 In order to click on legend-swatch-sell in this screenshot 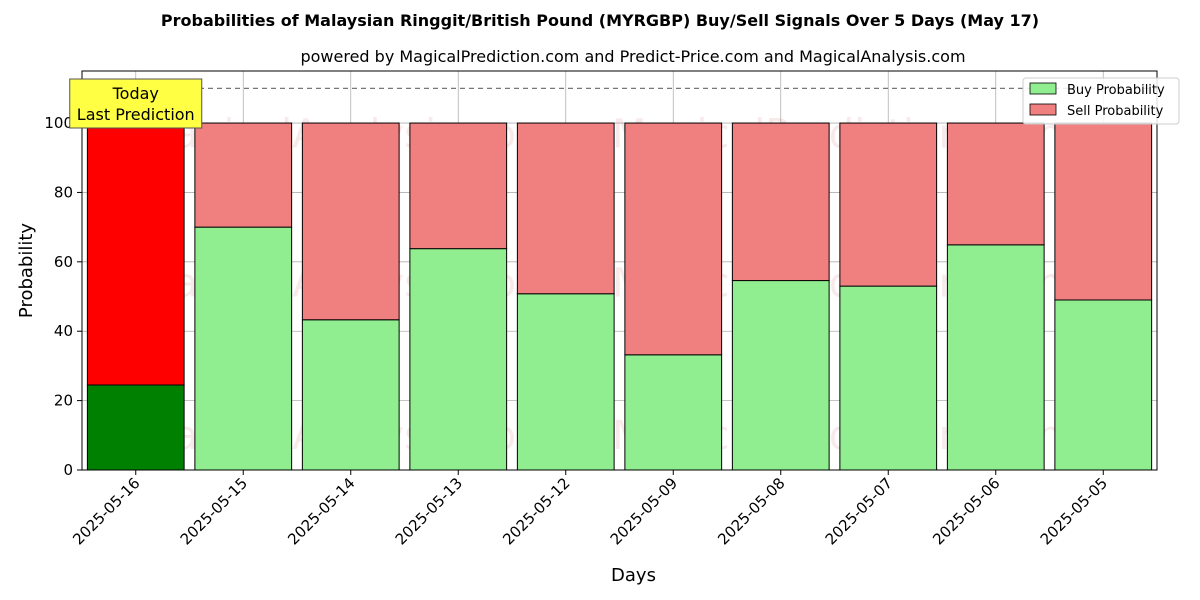, I will do `click(1043, 109)`.